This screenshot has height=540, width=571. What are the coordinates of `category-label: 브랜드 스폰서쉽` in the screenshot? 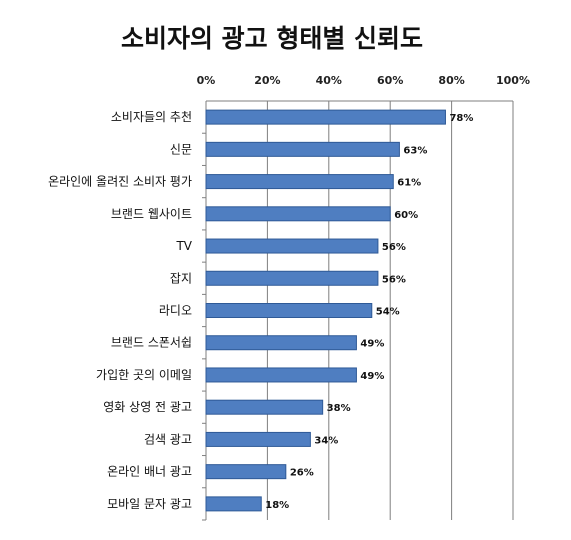 It's located at (151, 343).